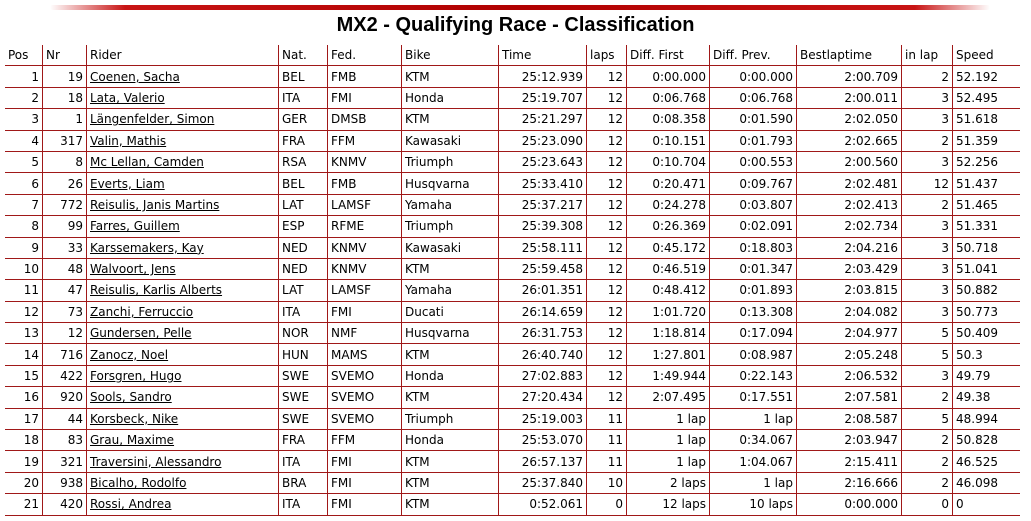 This screenshot has width=1031, height=521. Describe the element at coordinates (65, 291) in the screenshot. I see `cell-nr: 47` at that location.